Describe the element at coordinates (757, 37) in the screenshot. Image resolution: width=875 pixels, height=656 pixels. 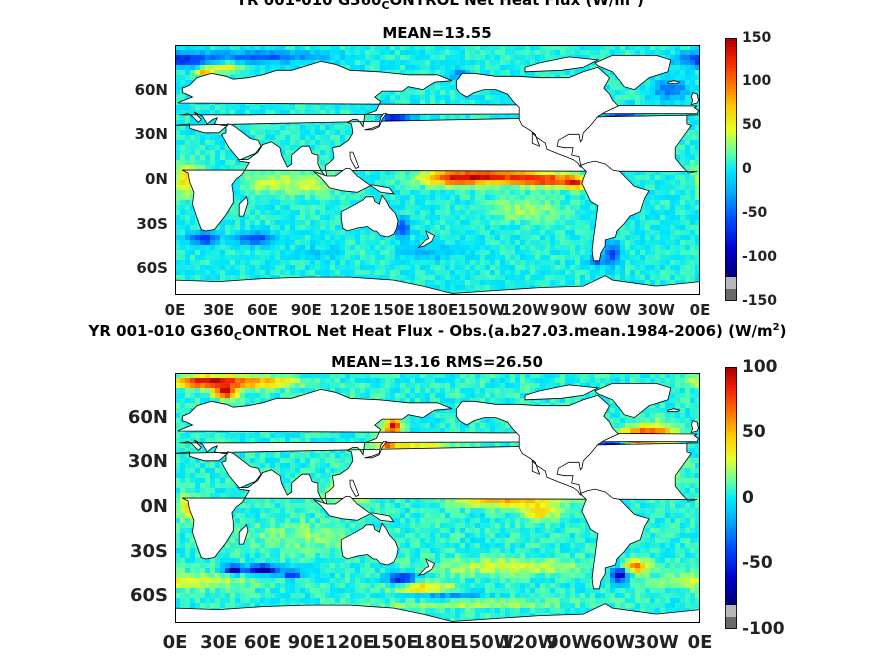
I see `colorbar-tick-label: 150` at that location.